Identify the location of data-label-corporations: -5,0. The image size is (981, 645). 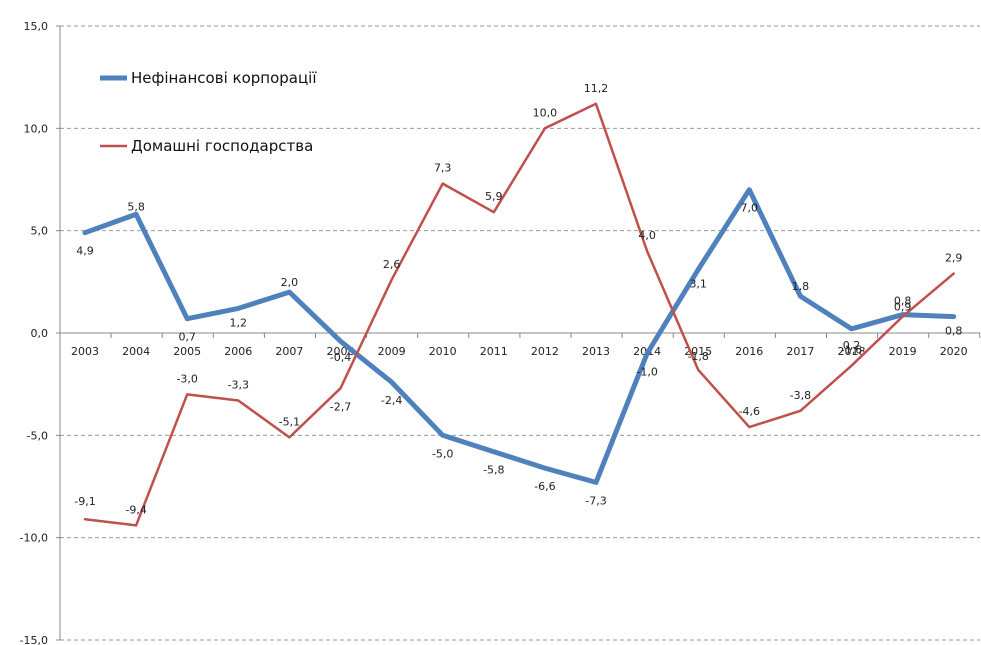
(442, 453).